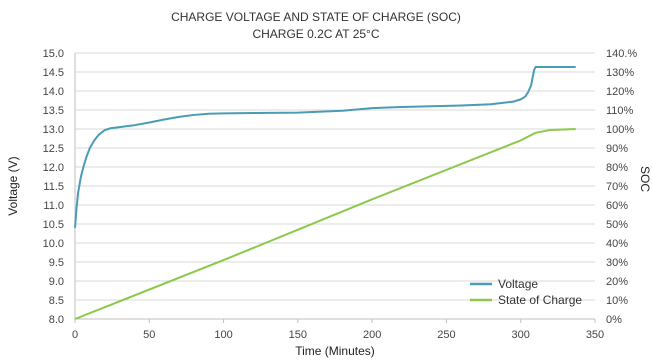  I want to click on x-tick-label: 100, so click(223, 335).